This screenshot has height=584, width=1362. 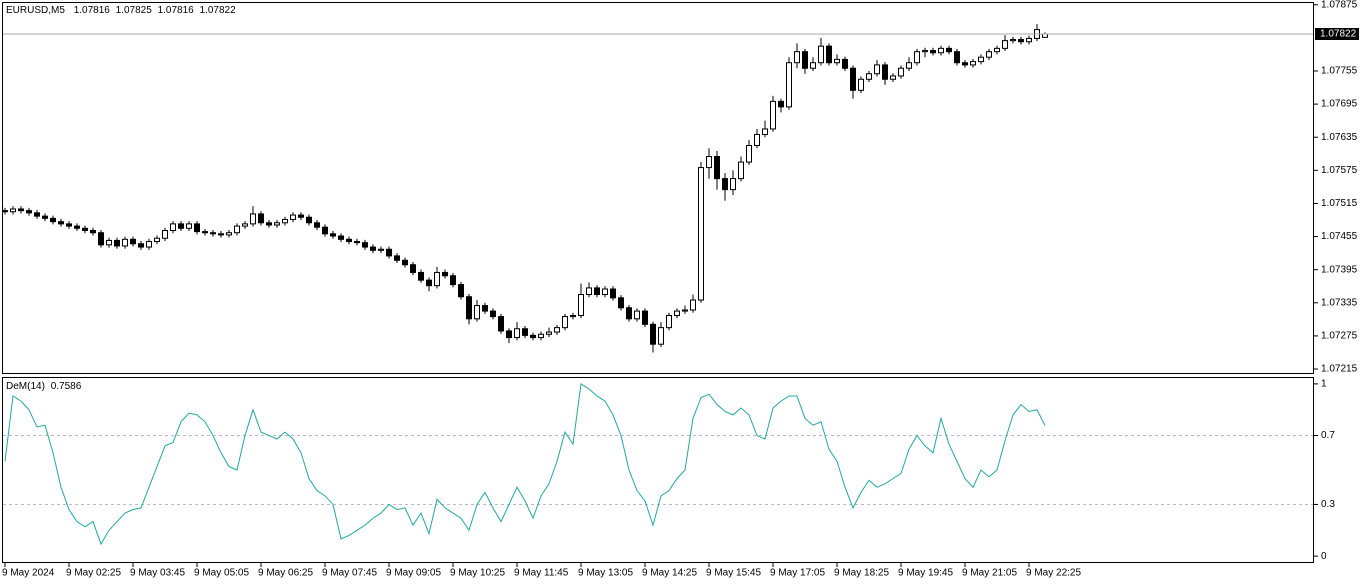 What do you see at coordinates (157, 573) in the screenshot?
I see `x-tick-label: 9 May 03:45` at bounding box center [157, 573].